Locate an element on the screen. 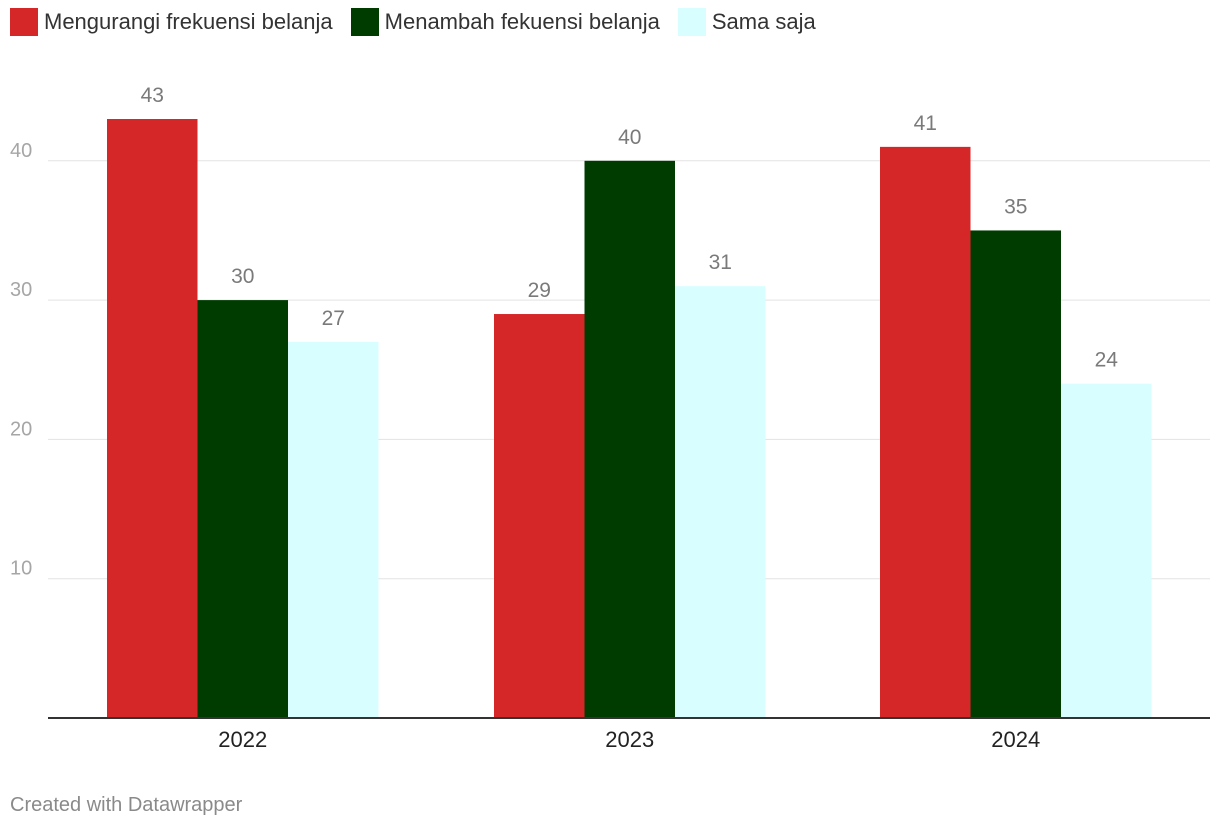  legend-swatch-mengurangi is located at coordinates (24, 22).